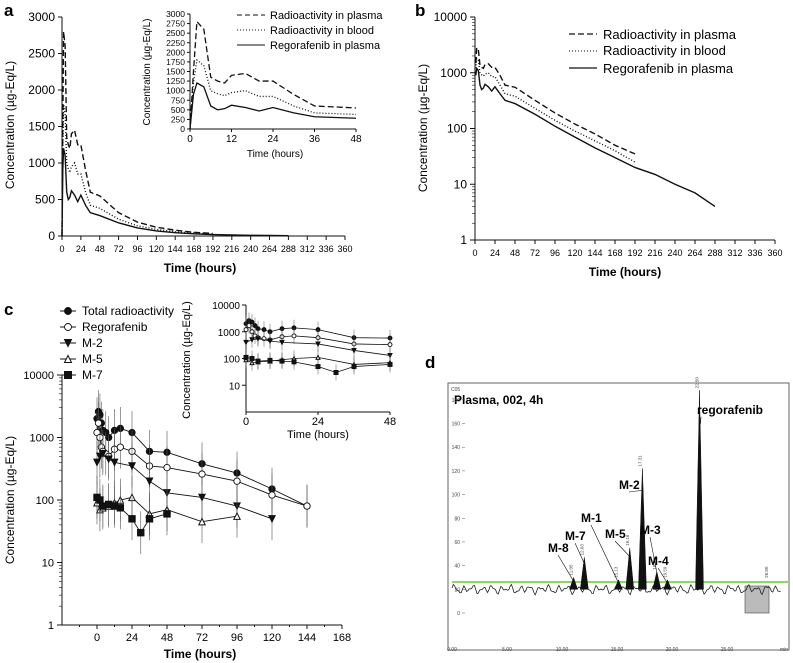 The image size is (793, 663). Describe the element at coordinates (319, 420) in the screenshot. I see `panel-c-inset-x-ticks: 0 24 48` at that location.